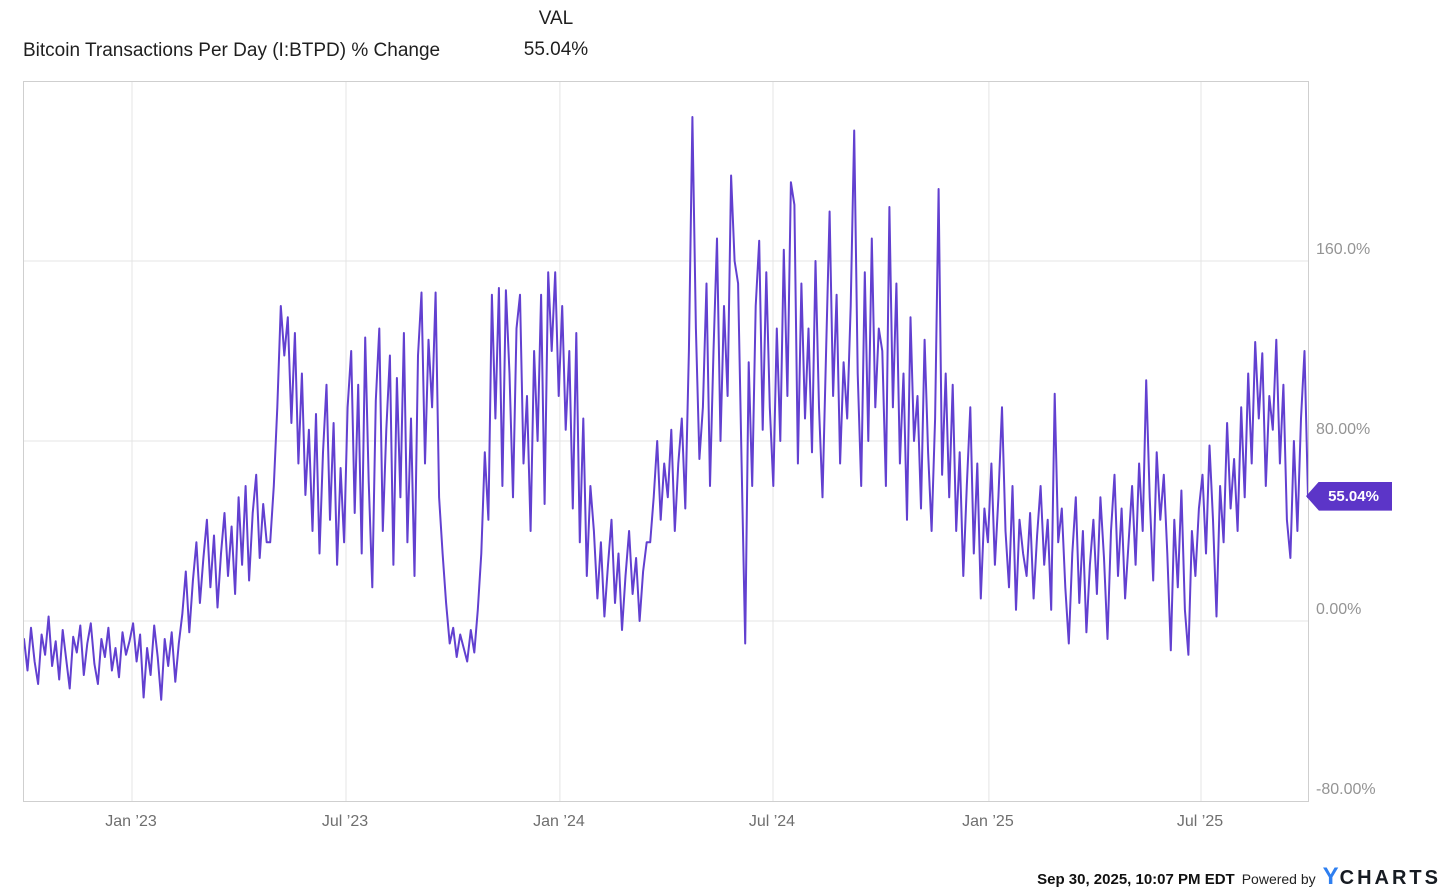 The width and height of the screenshot is (1446, 896). I want to click on y-tick-label: 0.00%, so click(1339, 609).